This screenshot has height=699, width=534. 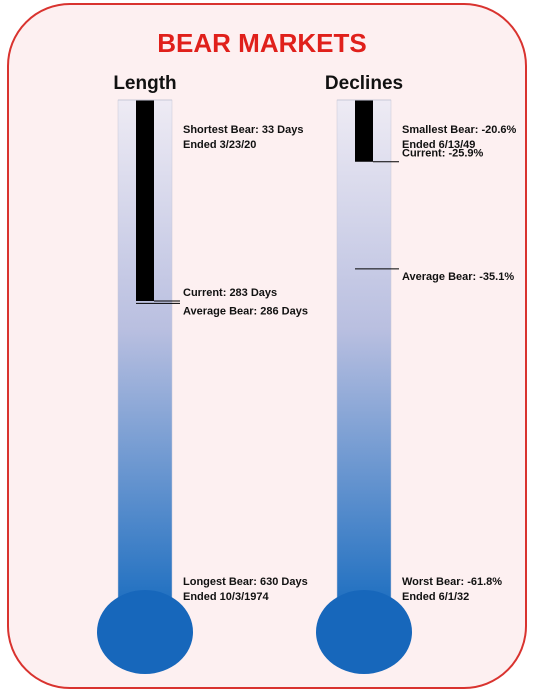 I want to click on longest-label: Longest Bear: 630 Days, so click(x=245, y=582).